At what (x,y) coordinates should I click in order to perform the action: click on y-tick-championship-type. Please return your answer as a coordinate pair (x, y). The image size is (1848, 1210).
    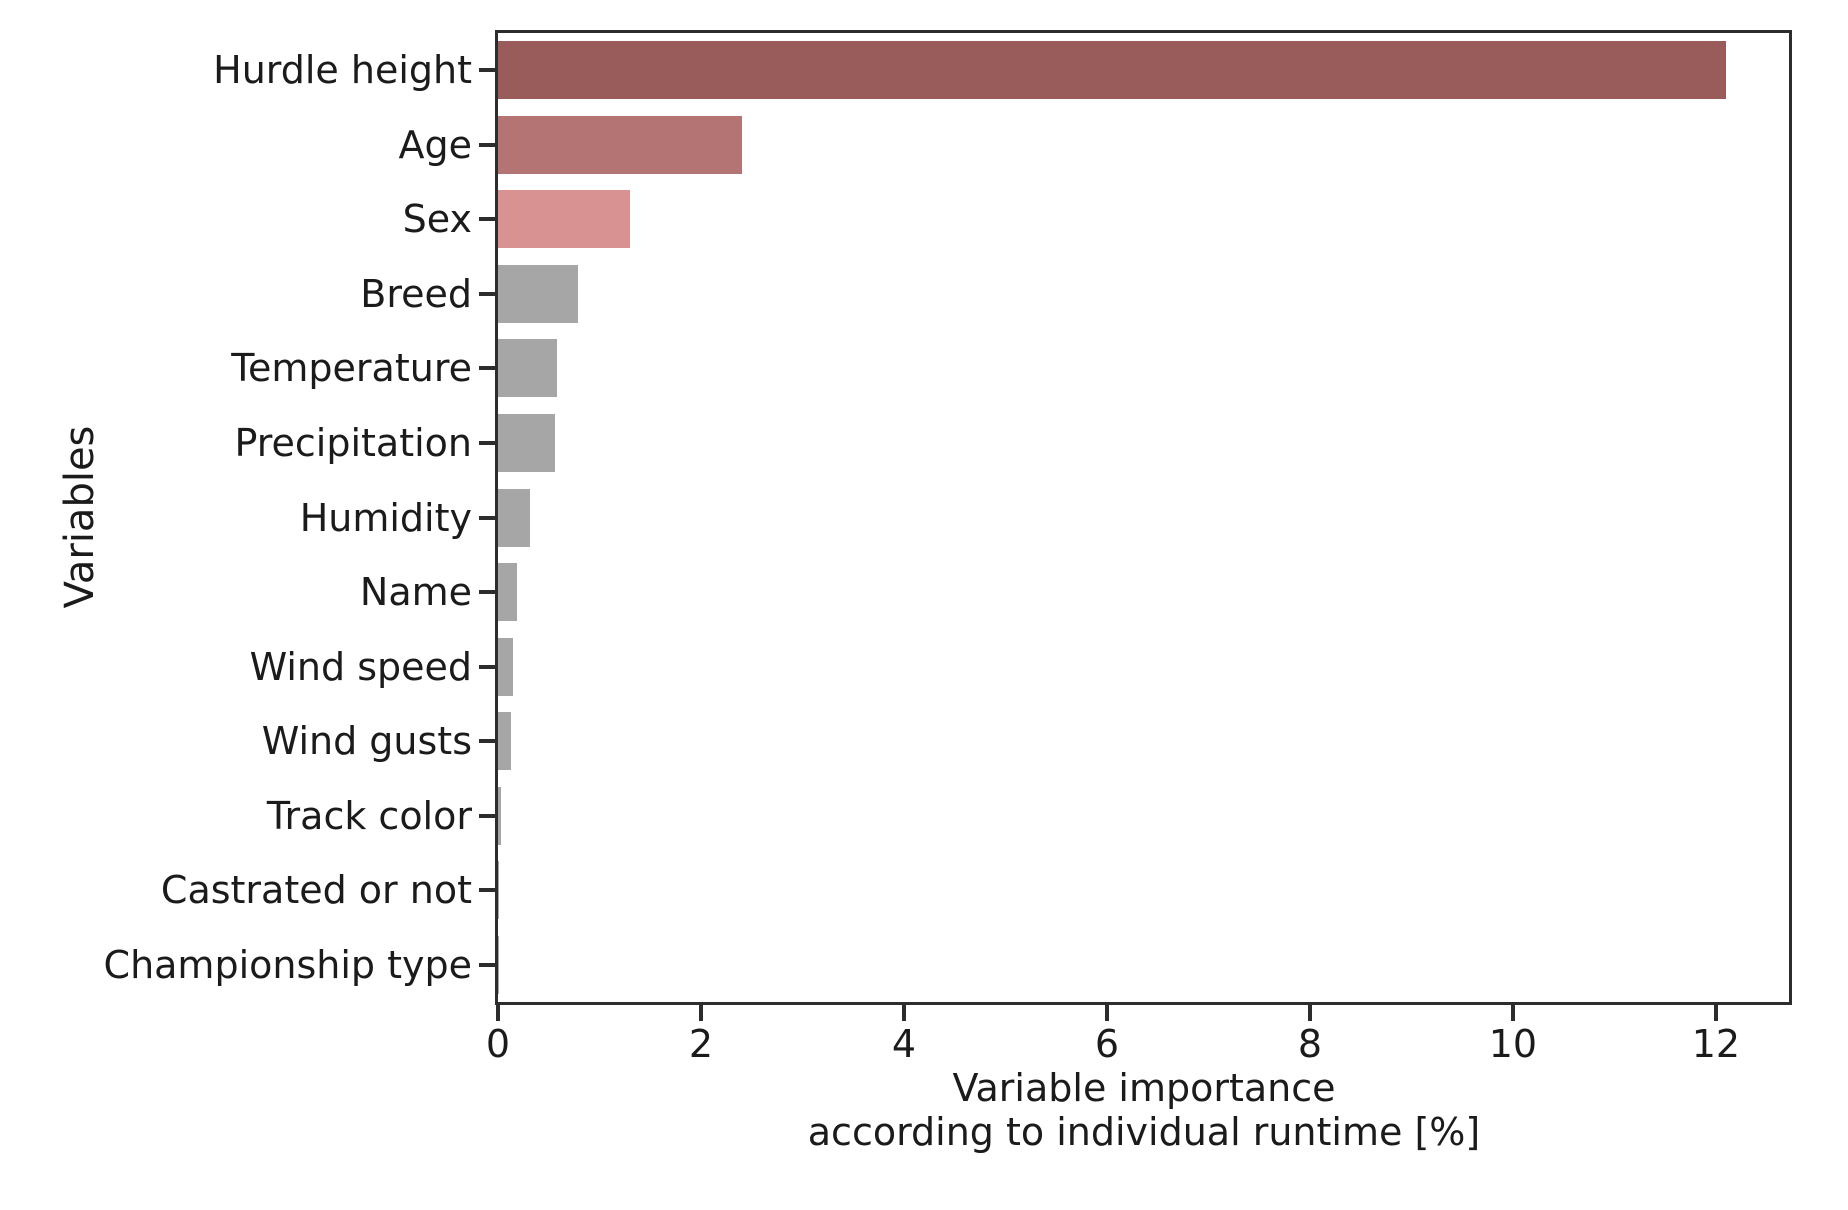
    Looking at the image, I should click on (487, 964).